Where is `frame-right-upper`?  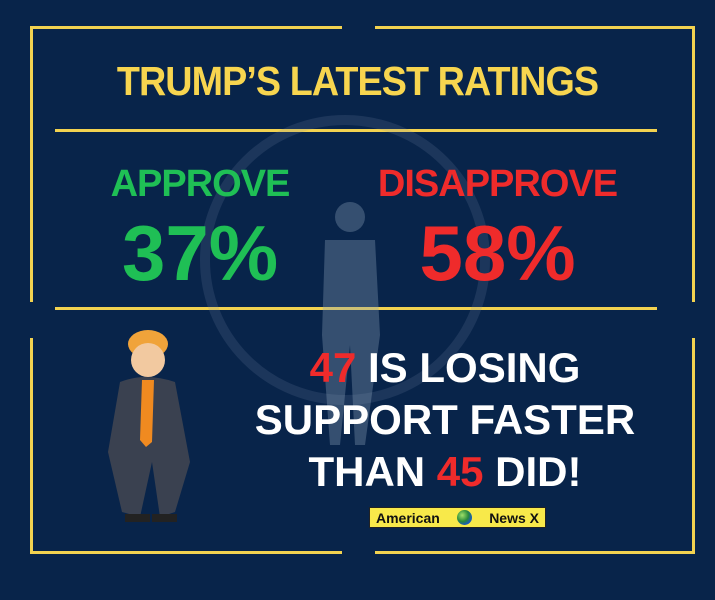
frame-right-upper is located at coordinates (693, 164).